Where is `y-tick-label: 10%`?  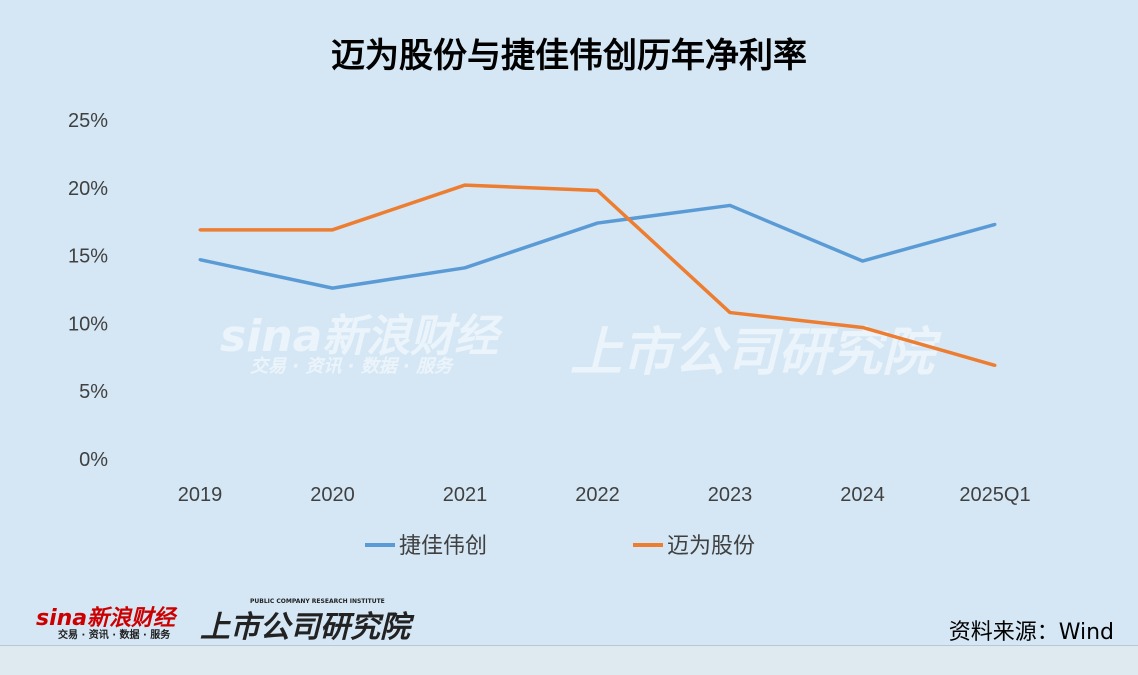
y-tick-label: 10% is located at coordinates (88, 324).